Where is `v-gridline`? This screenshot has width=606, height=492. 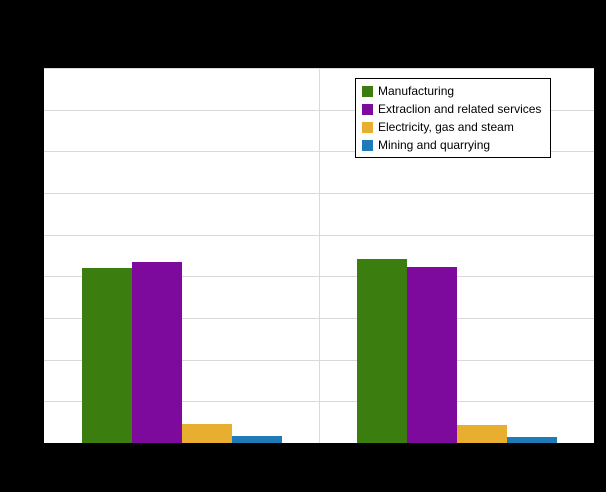
v-gridline is located at coordinates (319, 255).